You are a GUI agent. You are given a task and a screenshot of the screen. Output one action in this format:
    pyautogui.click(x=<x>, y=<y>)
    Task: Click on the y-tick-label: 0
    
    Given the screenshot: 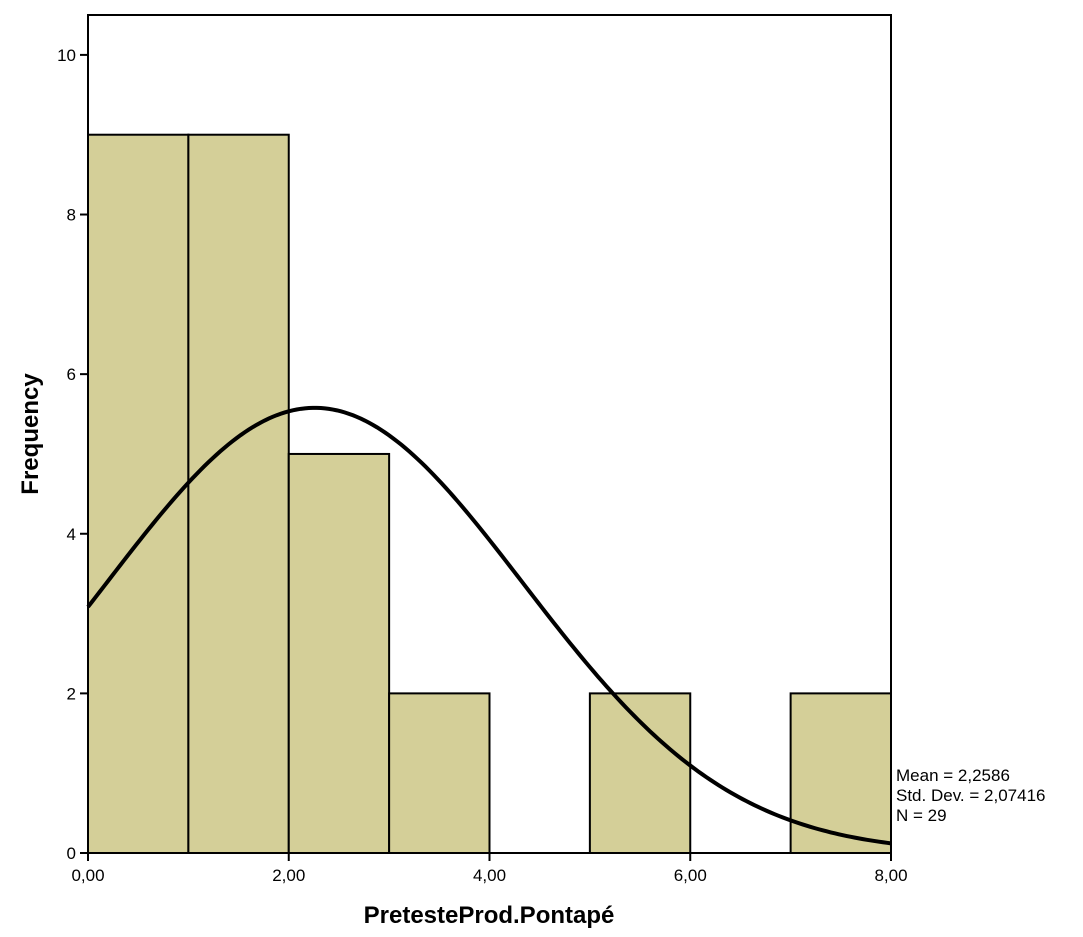 What is the action you would take?
    pyautogui.click(x=71, y=853)
    